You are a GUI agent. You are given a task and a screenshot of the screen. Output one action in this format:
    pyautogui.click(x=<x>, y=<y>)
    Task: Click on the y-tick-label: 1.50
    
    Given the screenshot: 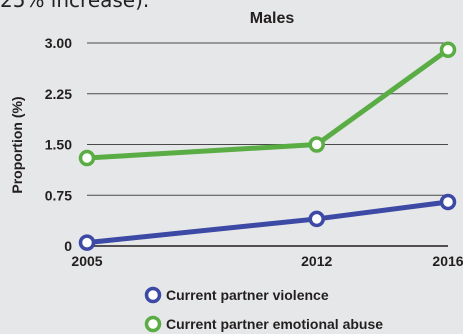 What is the action you would take?
    pyautogui.click(x=58, y=145)
    